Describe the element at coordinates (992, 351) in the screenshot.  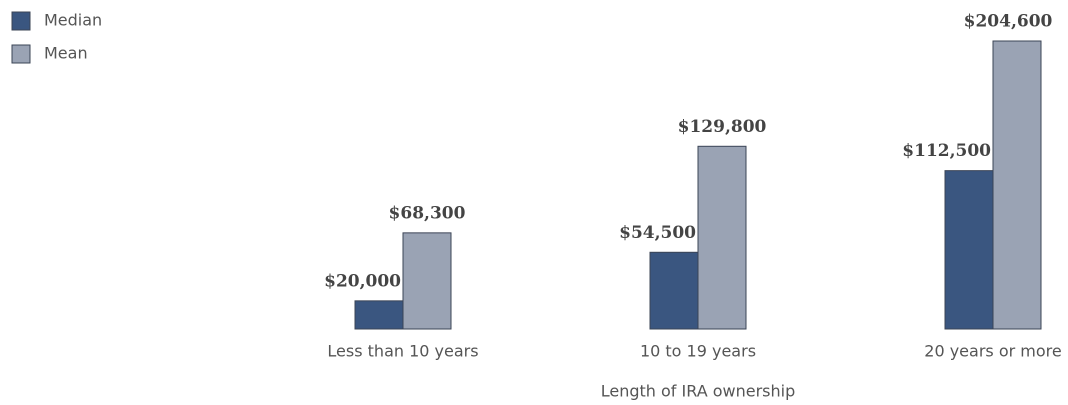
I see `x-tick-label: 20 years or more` at that location.